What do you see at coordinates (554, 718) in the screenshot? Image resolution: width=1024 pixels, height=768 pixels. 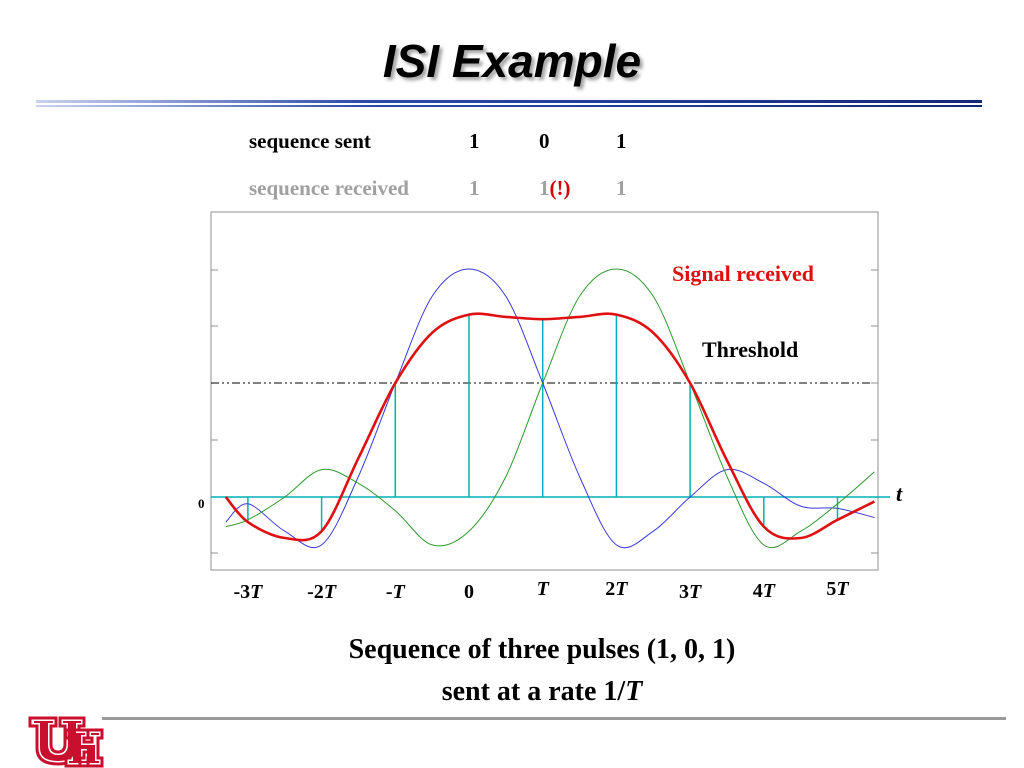 I see `footer-divider` at bounding box center [554, 718].